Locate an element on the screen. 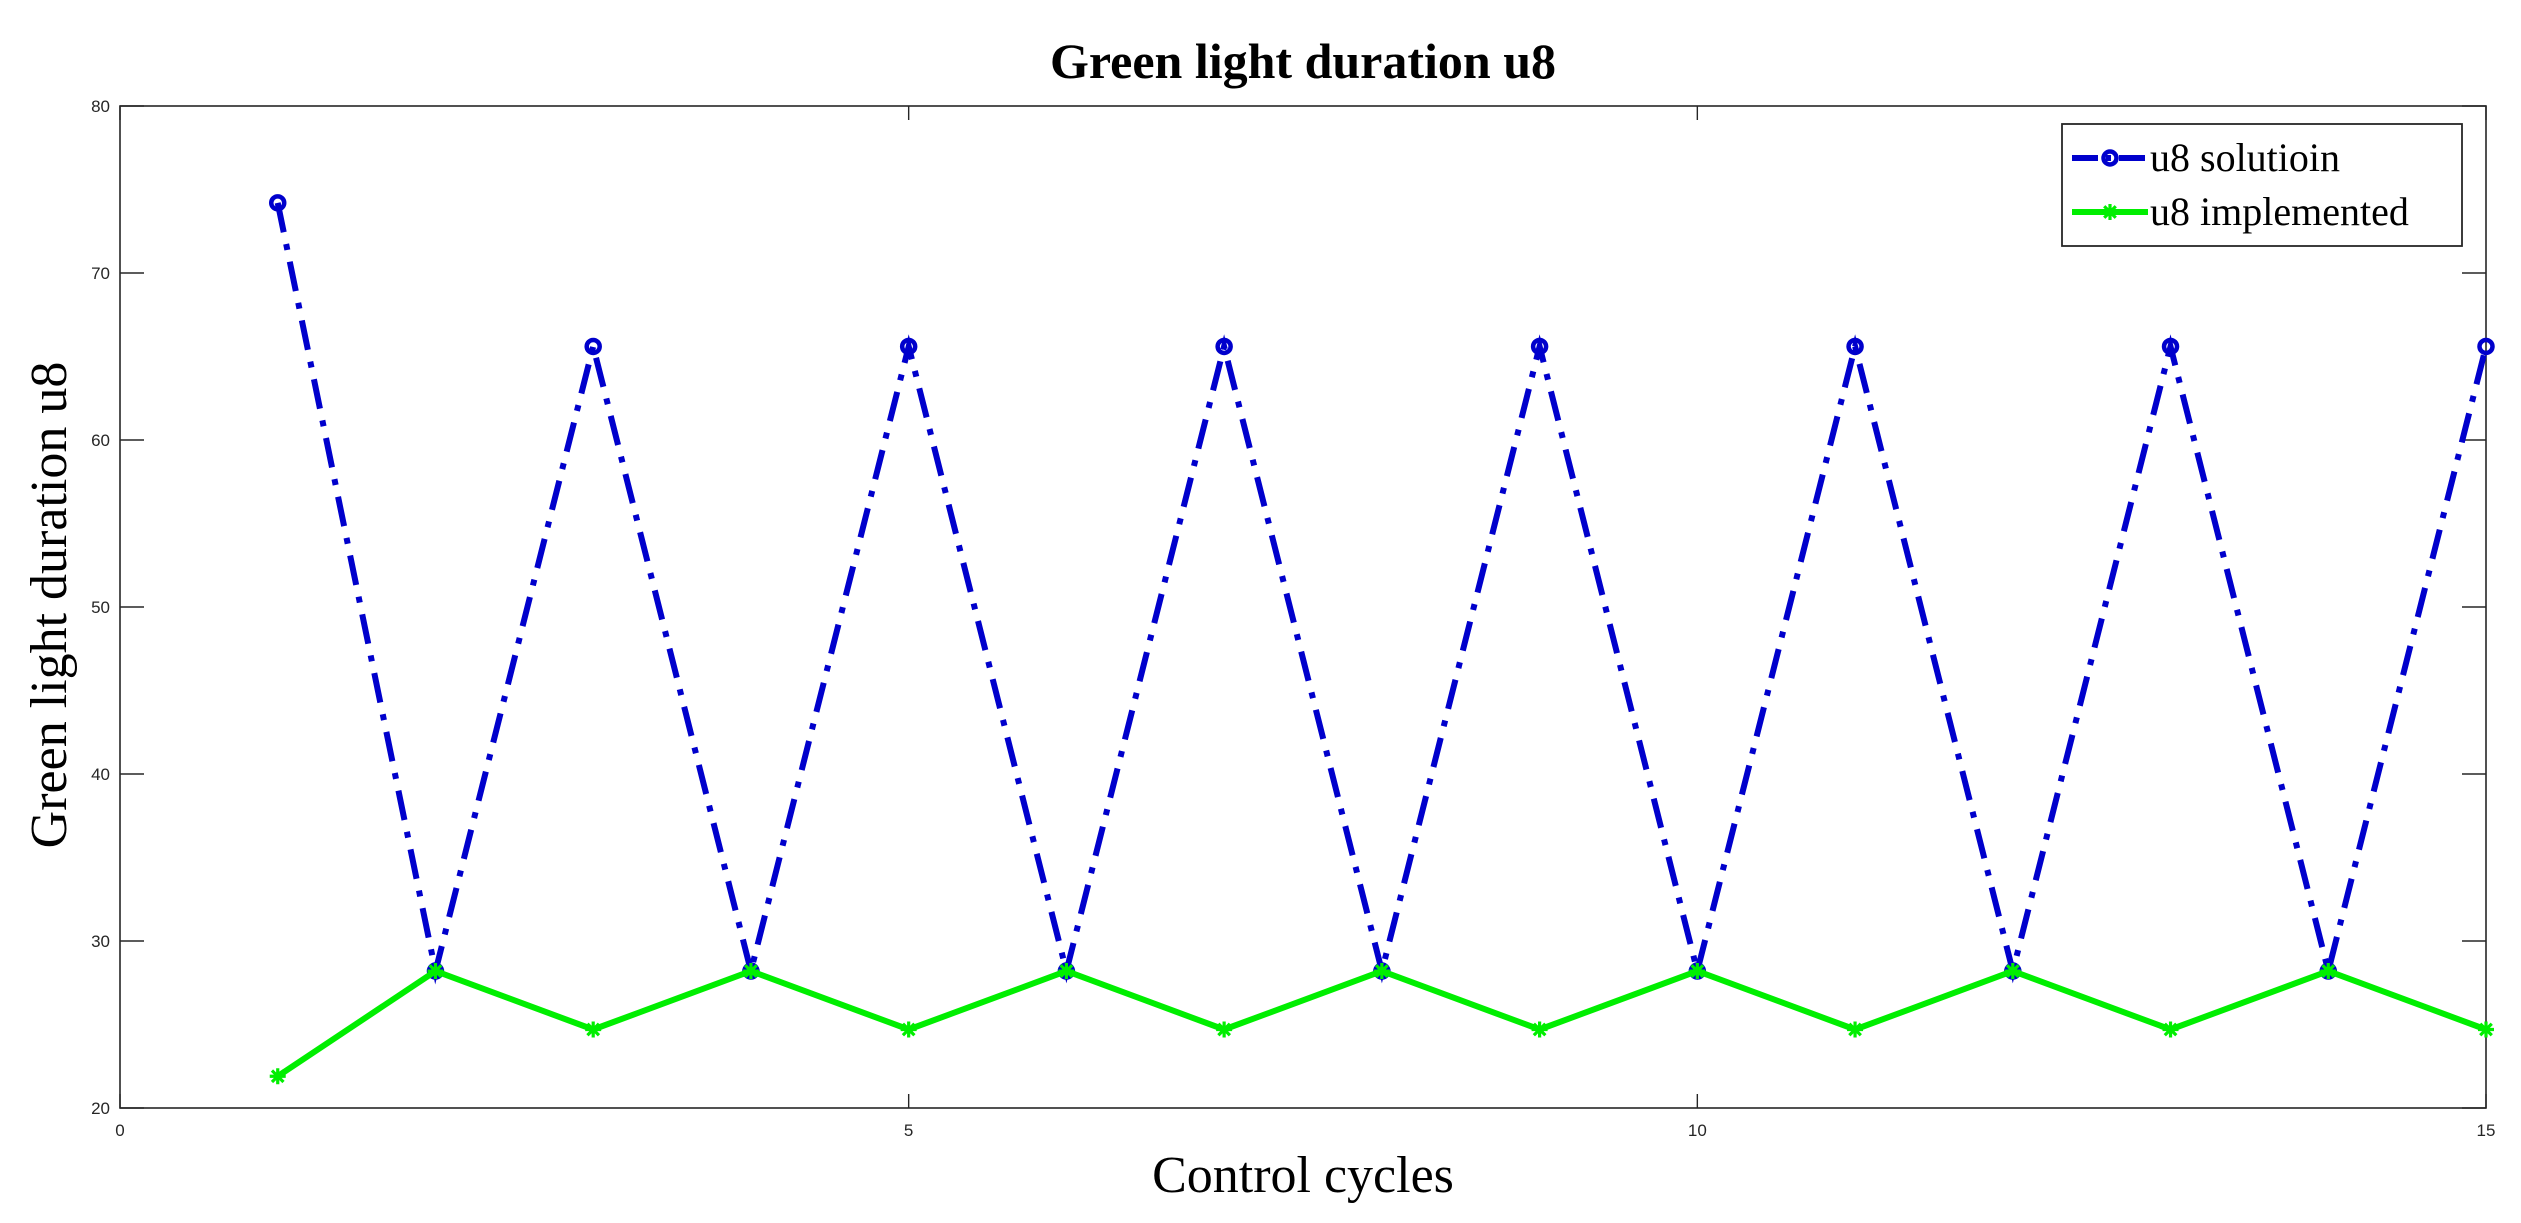 The image size is (2521, 1223). y-tick-label: 60 is located at coordinates (100, 440).